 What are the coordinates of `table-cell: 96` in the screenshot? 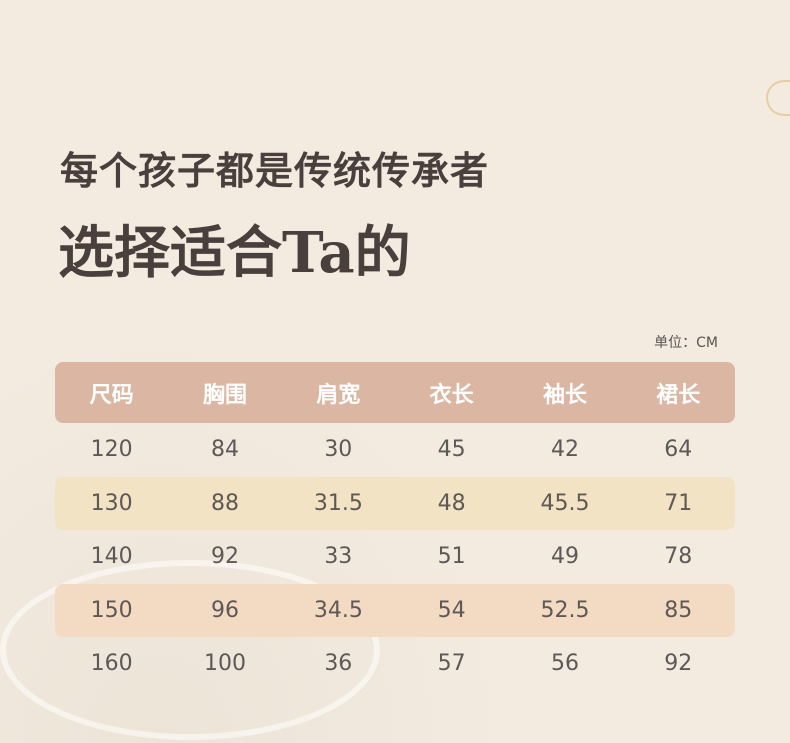 It's located at (224, 610).